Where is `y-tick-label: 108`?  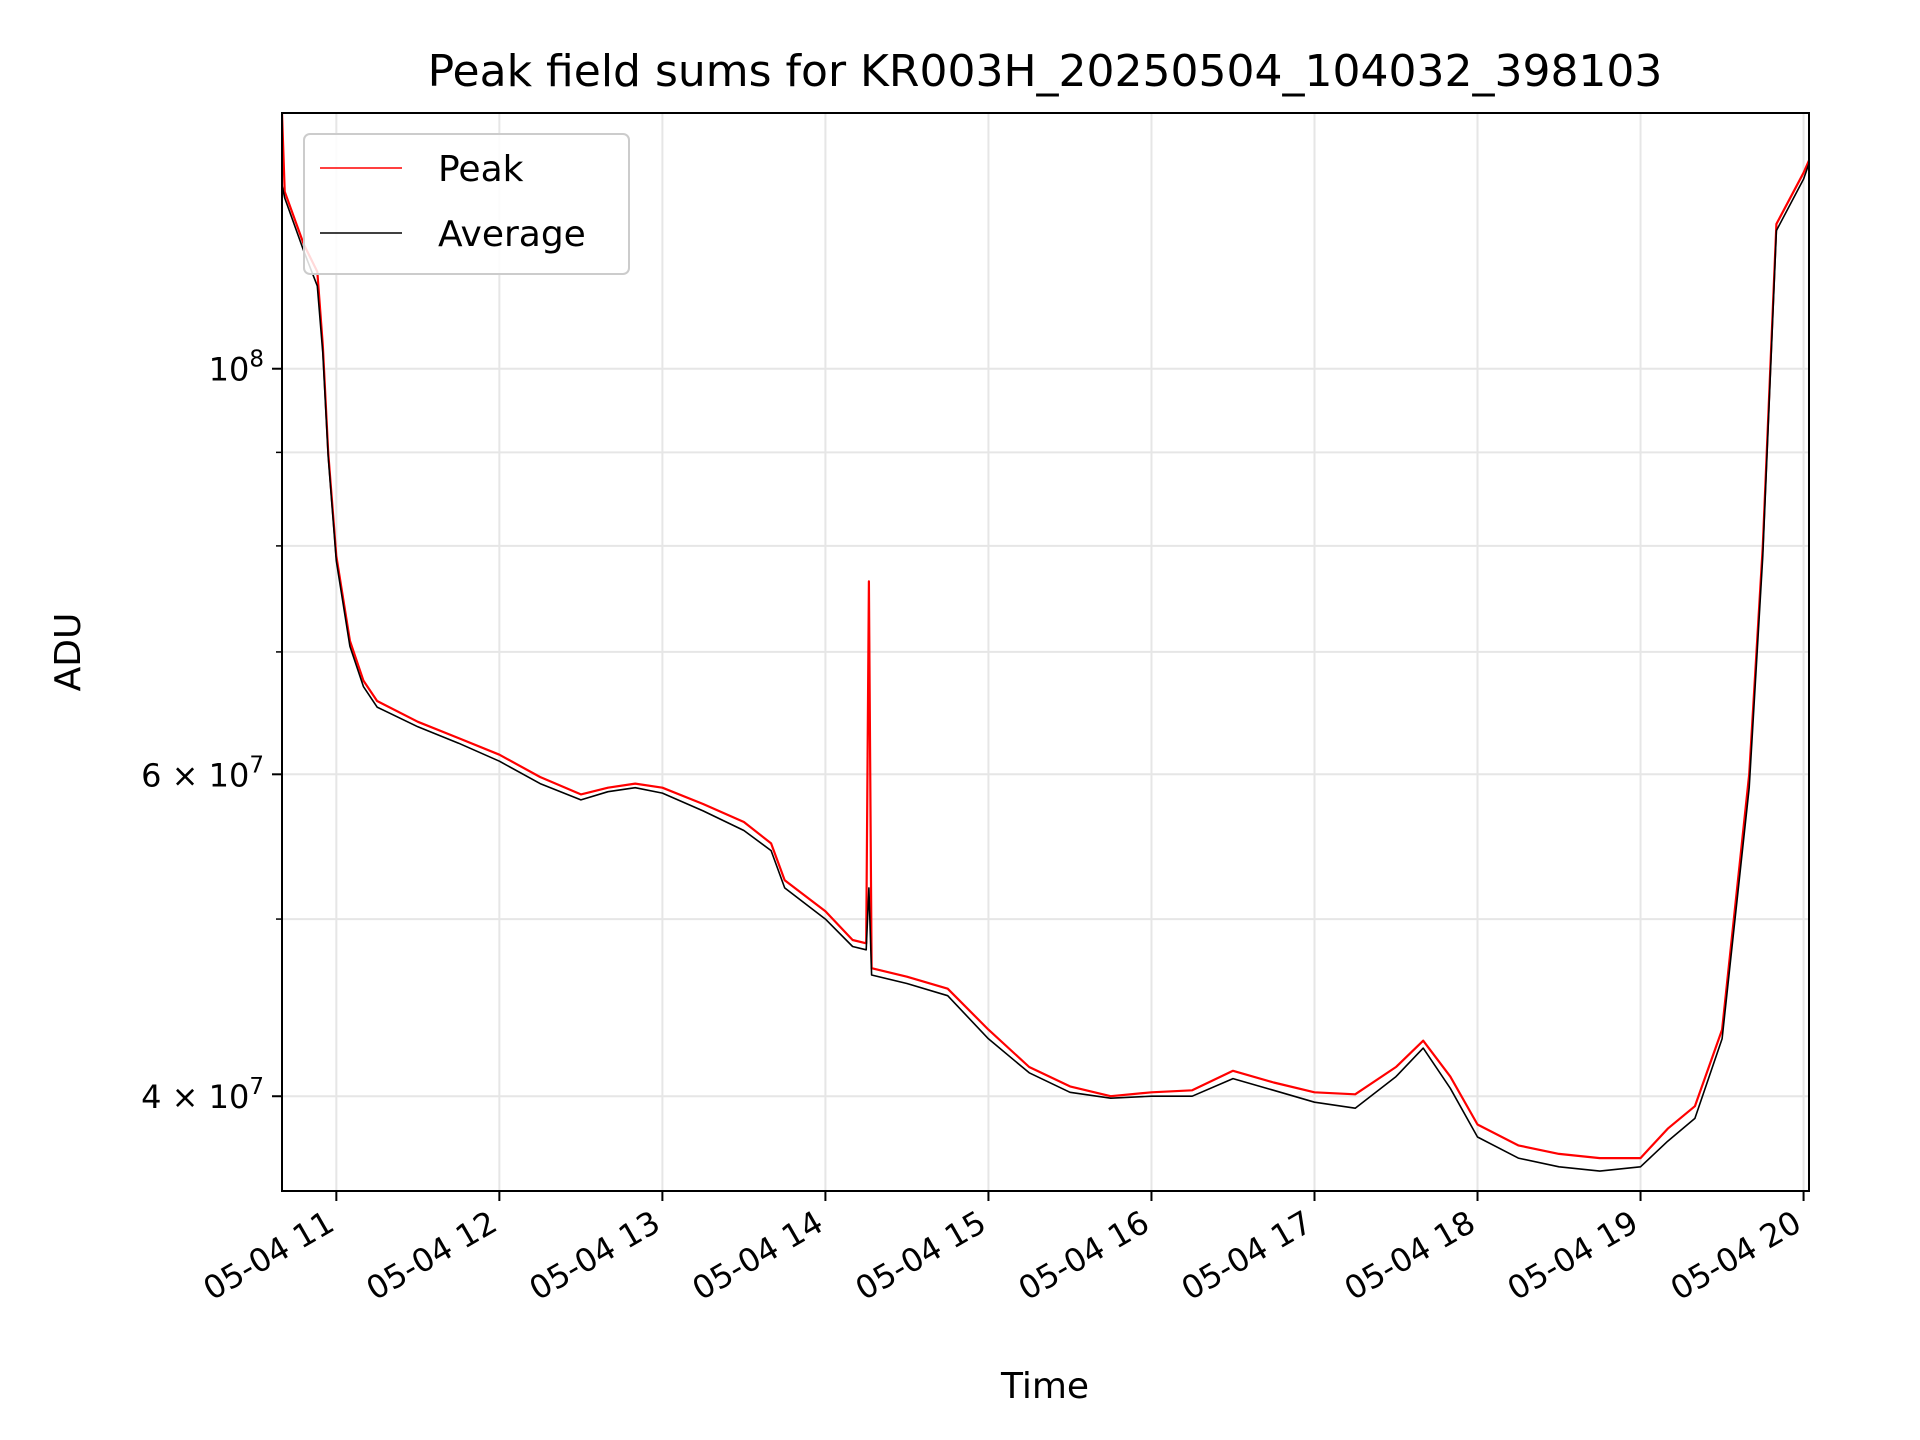 y-tick-label: 108 is located at coordinates (236, 368).